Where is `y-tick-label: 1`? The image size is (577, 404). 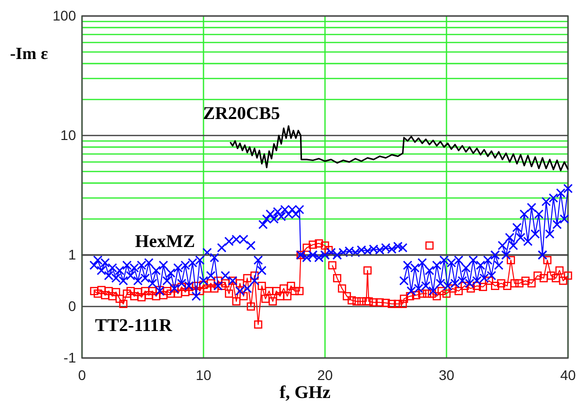
y-tick-label: 1 is located at coordinates (72, 254).